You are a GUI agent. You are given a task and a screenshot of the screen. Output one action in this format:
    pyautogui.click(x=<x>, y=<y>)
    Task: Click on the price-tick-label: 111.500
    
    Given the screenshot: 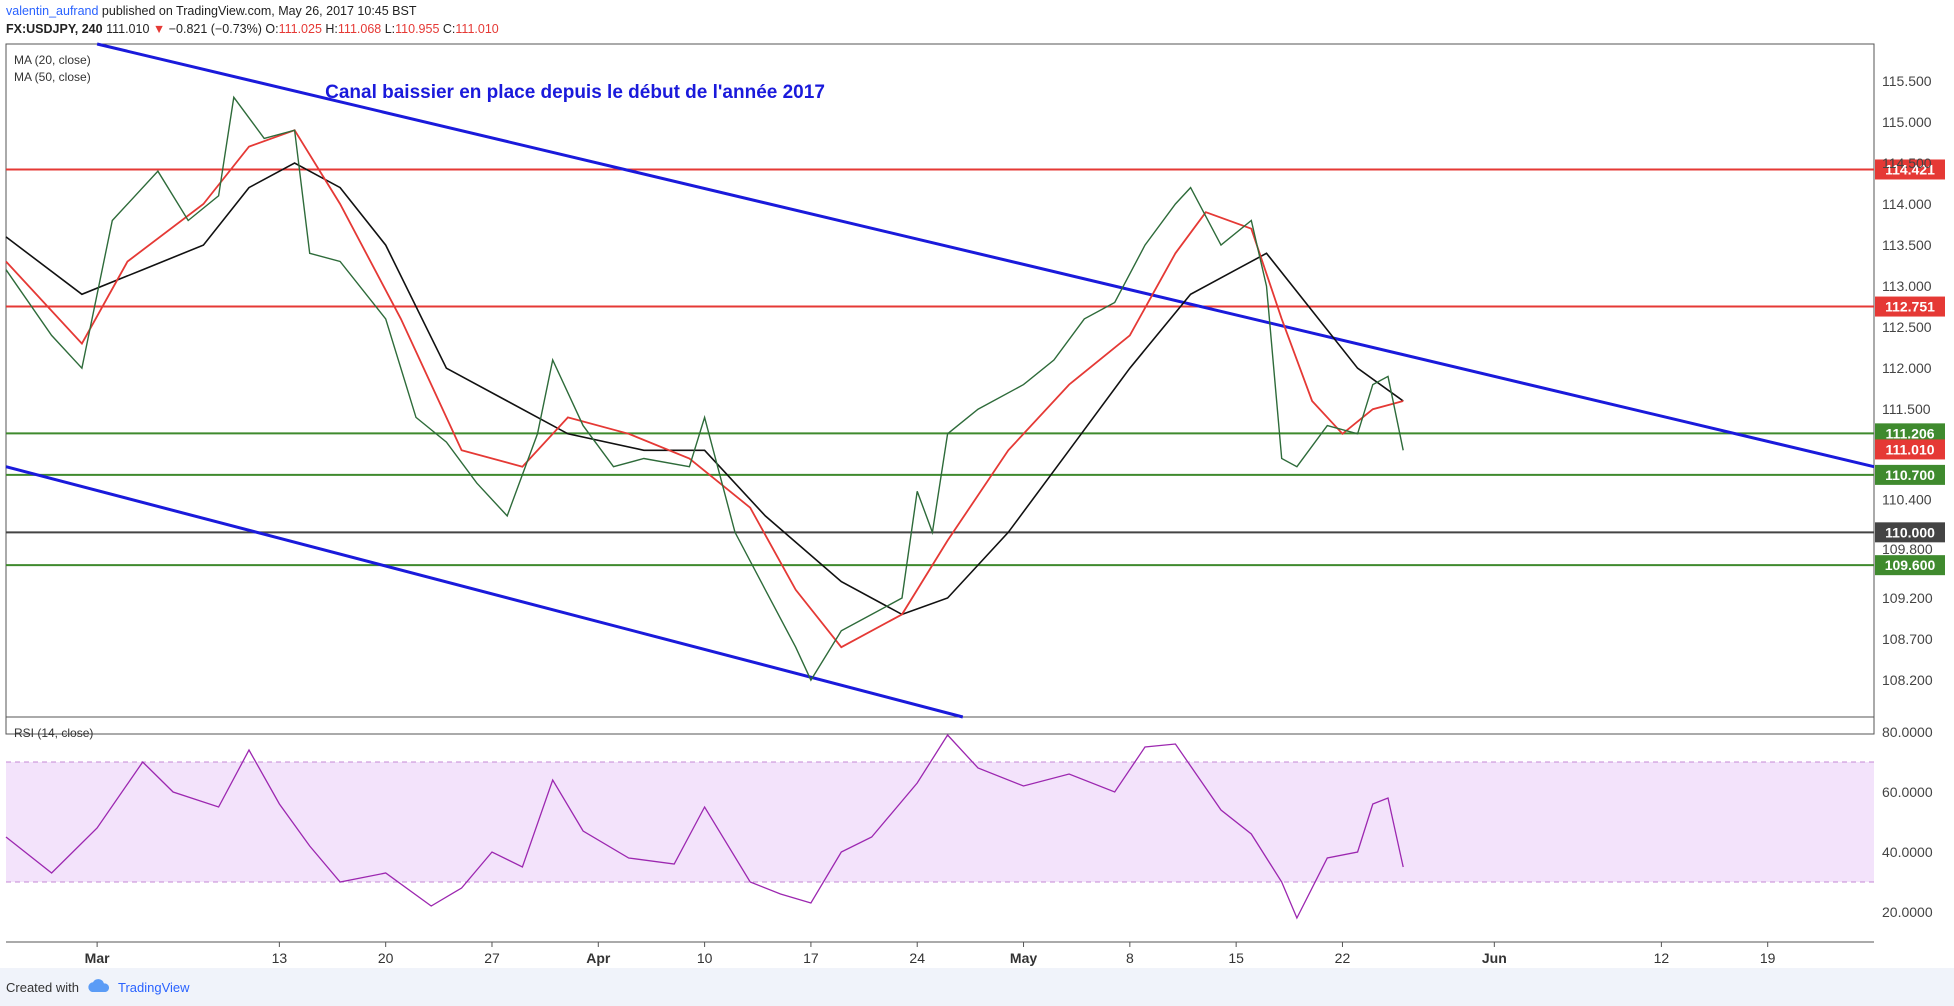 What is the action you would take?
    pyautogui.click(x=1906, y=409)
    